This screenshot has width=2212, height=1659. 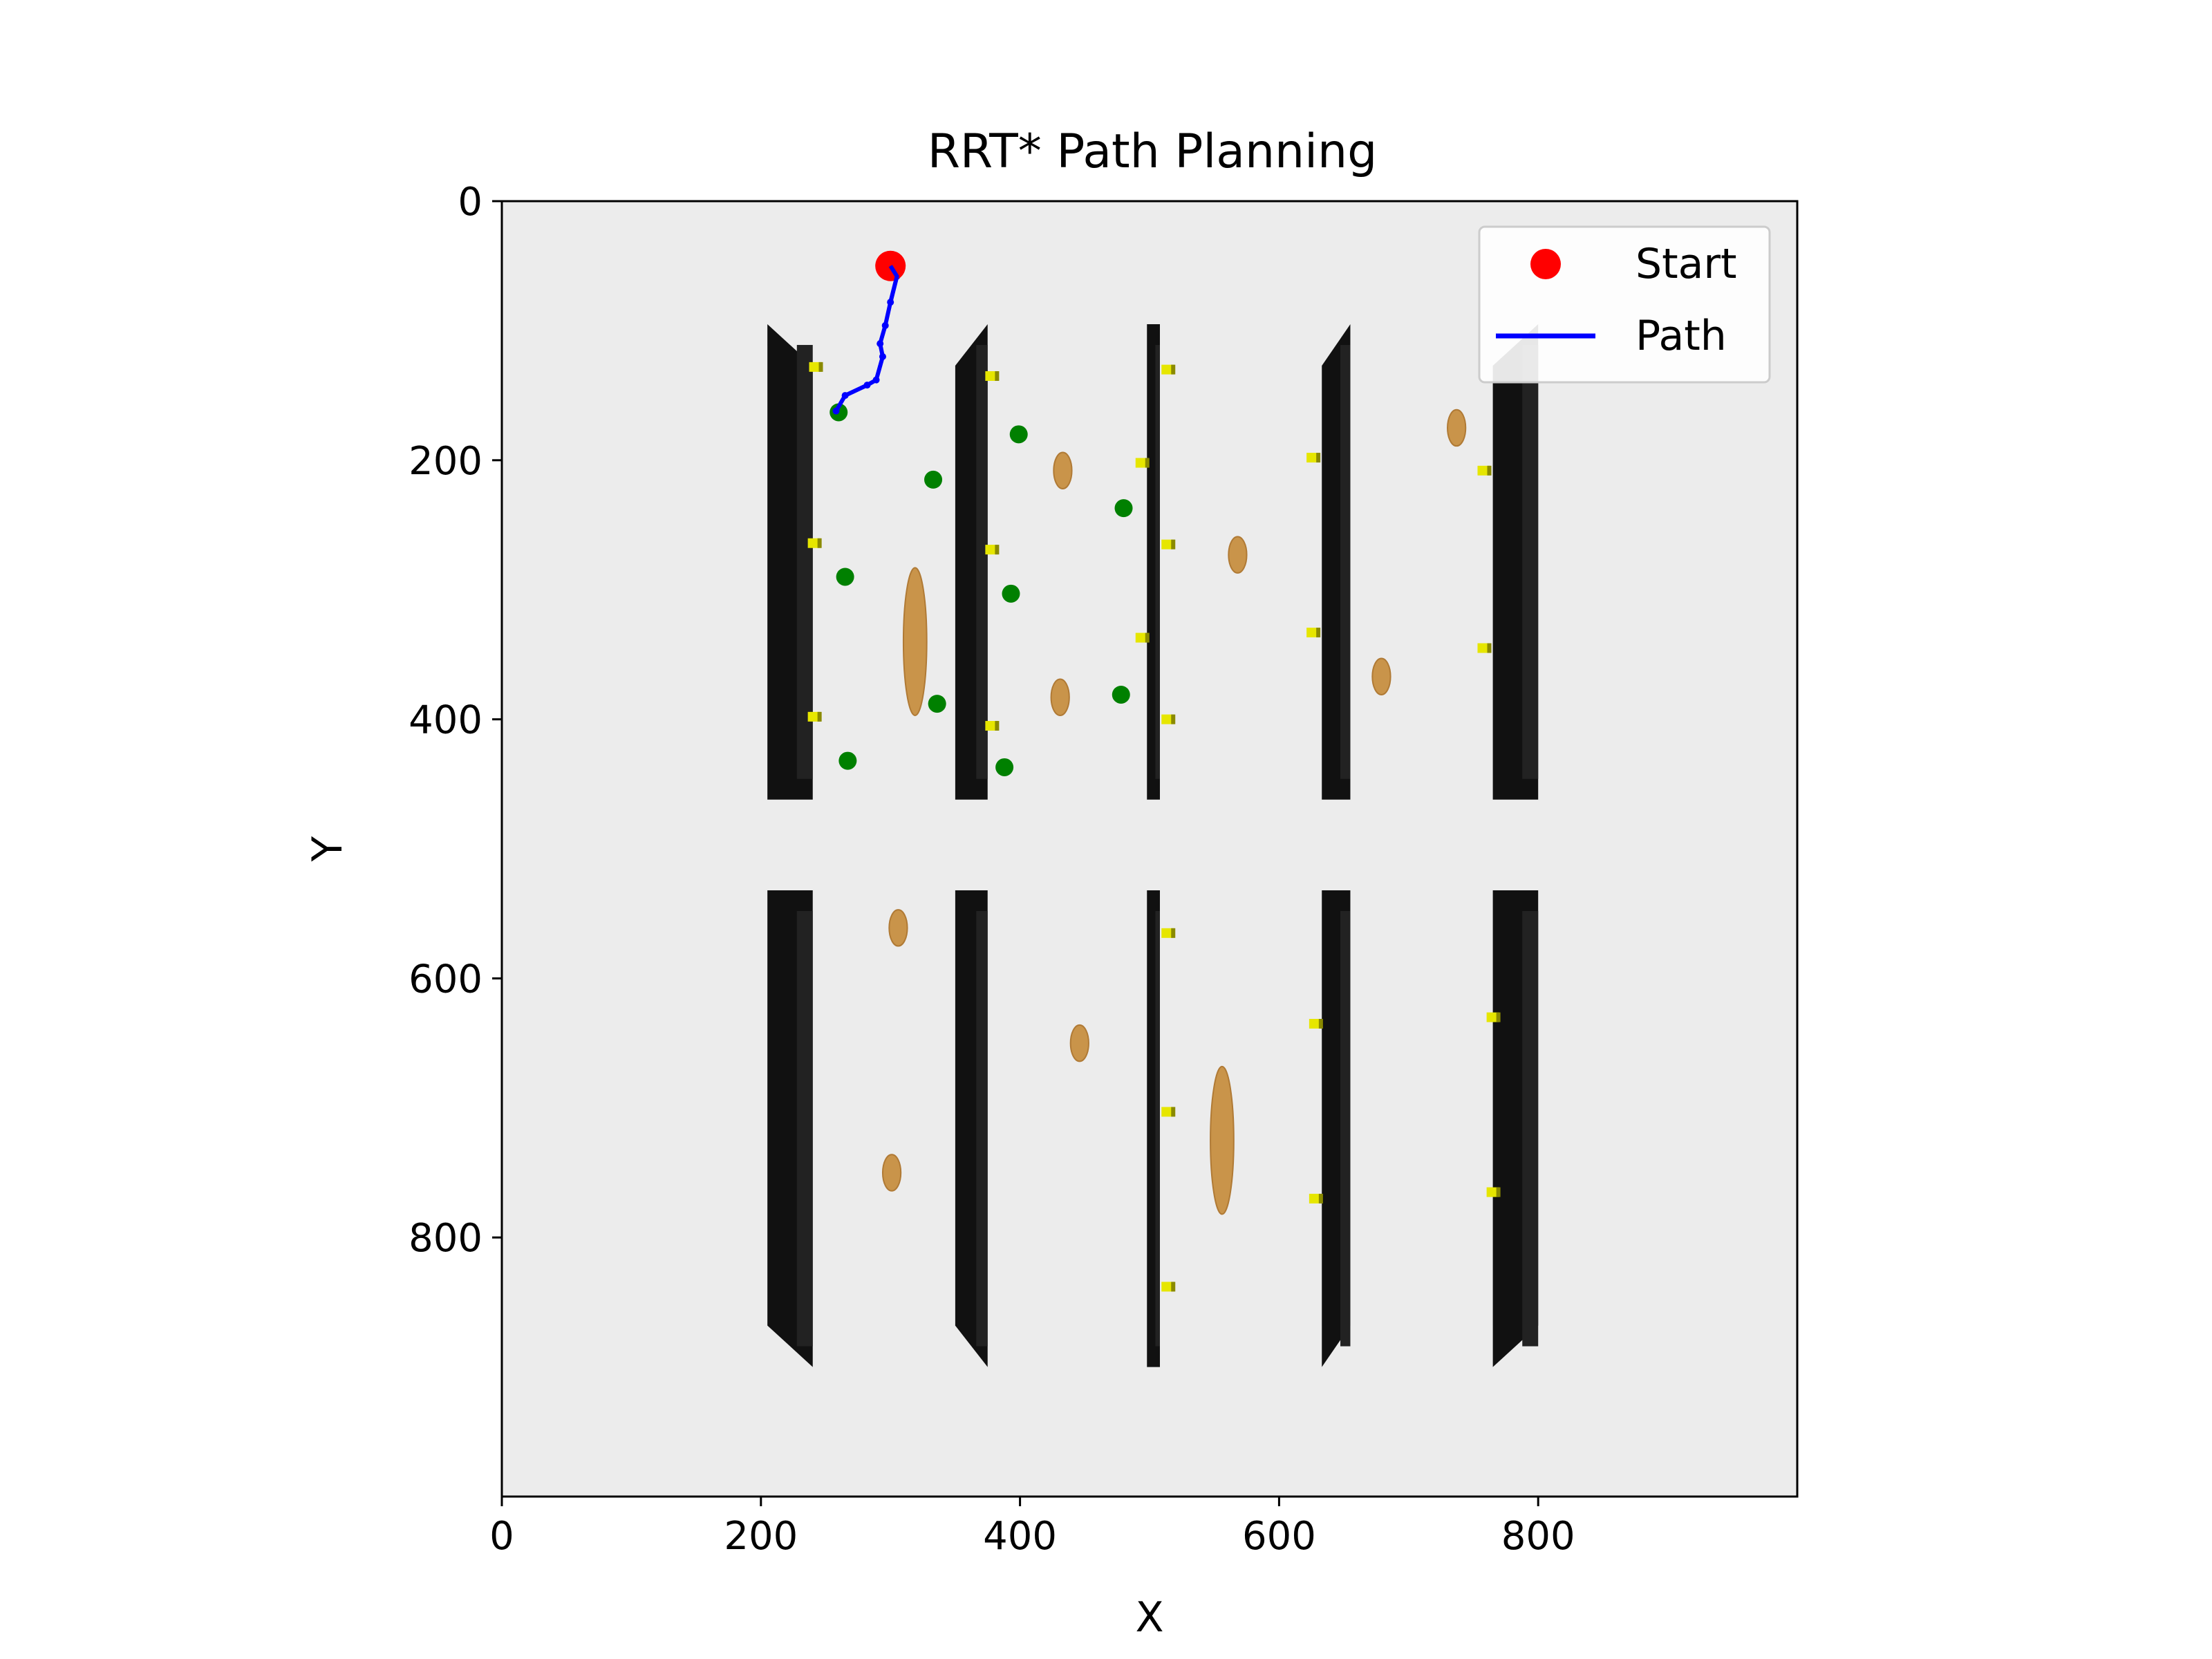 I want to click on legend: Start Path, so click(x=1624, y=304).